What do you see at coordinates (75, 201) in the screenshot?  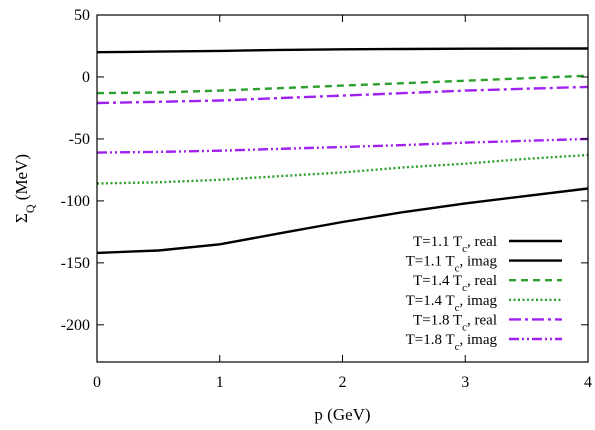 I see `y-tick-label: -100` at bounding box center [75, 201].